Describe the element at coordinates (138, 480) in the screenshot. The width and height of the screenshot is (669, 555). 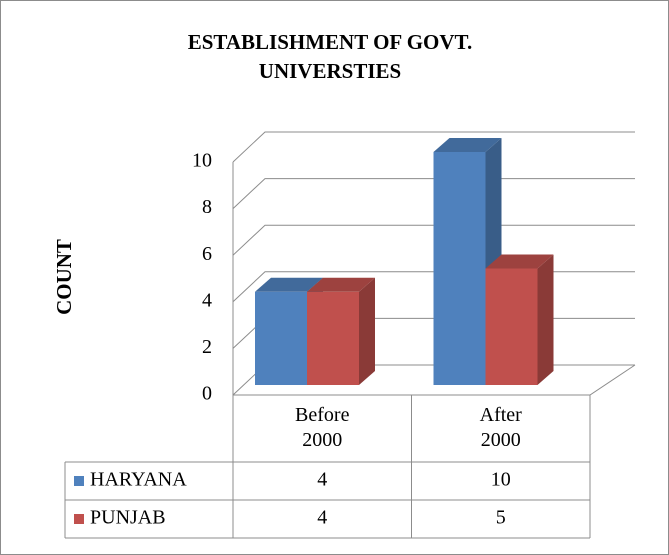
I see `legend-label: HARYANA` at that location.